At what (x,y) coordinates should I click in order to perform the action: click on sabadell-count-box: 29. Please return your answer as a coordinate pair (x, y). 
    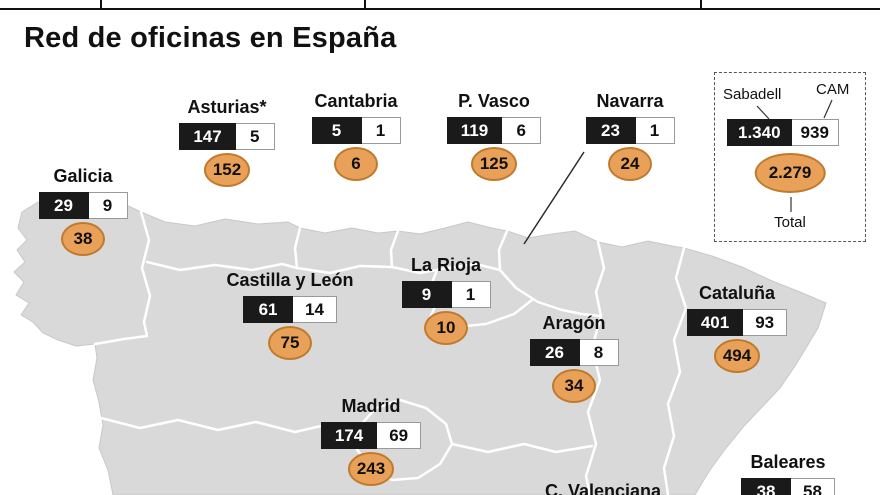
    Looking at the image, I should click on (63, 205).